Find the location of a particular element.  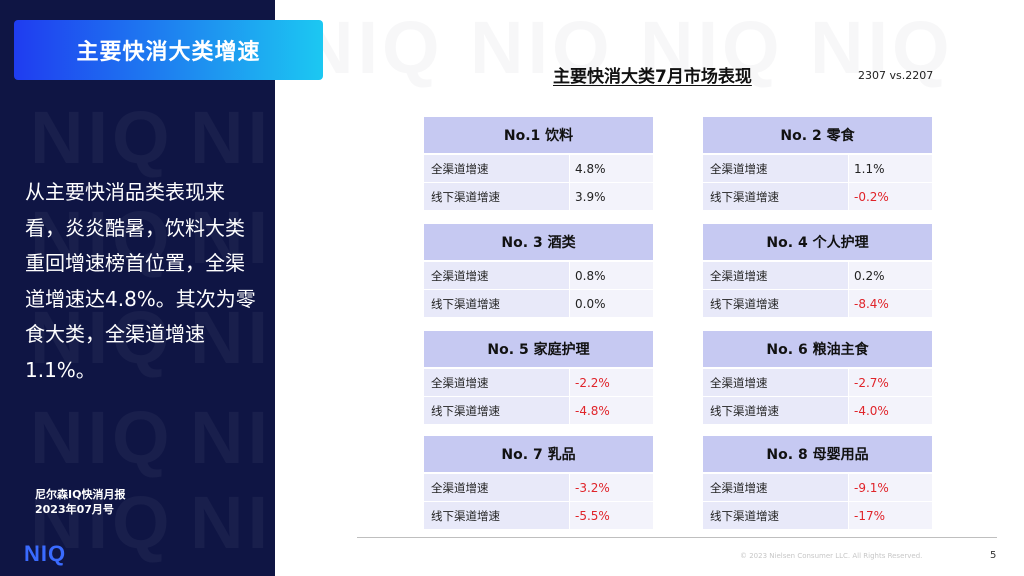

card-header: No. 4 个人护理 is located at coordinates (817, 242).